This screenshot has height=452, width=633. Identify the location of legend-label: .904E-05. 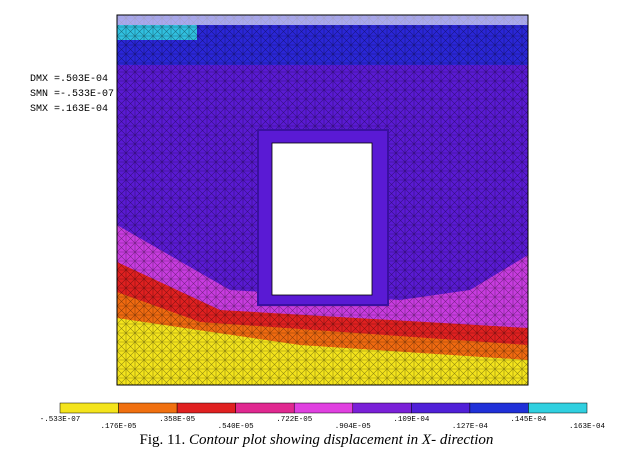
(353, 426).